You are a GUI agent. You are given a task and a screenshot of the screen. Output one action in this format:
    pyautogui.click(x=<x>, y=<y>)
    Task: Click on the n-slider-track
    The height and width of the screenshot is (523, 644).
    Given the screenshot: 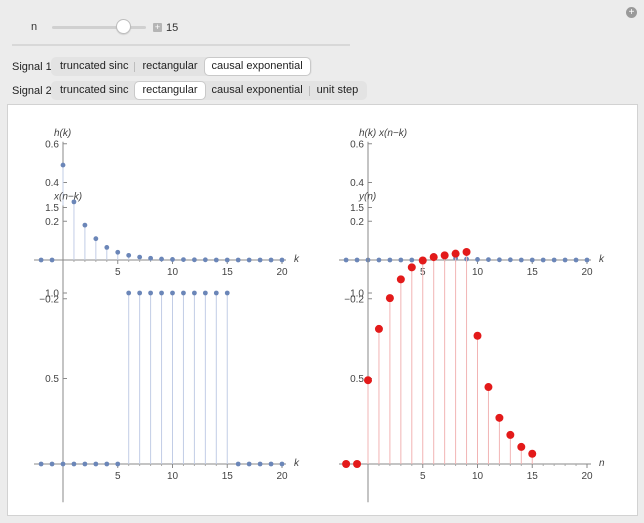 What is the action you would take?
    pyautogui.click(x=99, y=27)
    